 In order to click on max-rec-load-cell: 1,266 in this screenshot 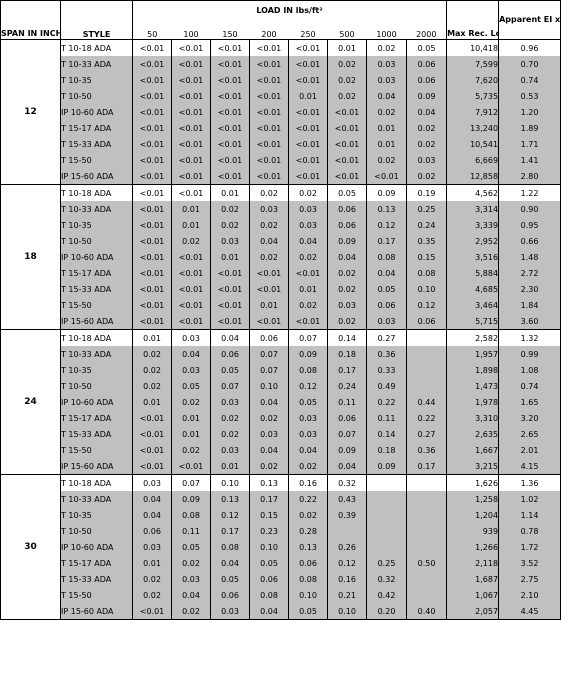, I will do `click(473, 547)`.